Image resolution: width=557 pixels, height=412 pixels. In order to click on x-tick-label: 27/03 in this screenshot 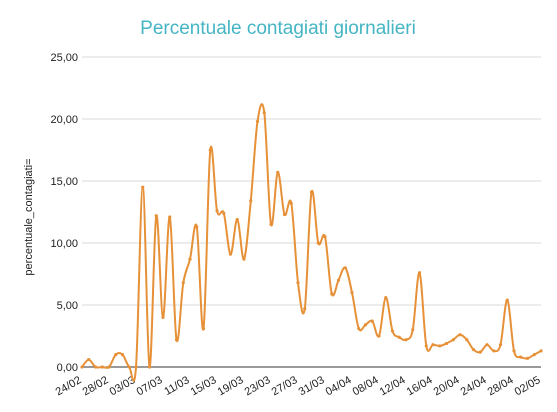, I will do `click(285, 386)`.